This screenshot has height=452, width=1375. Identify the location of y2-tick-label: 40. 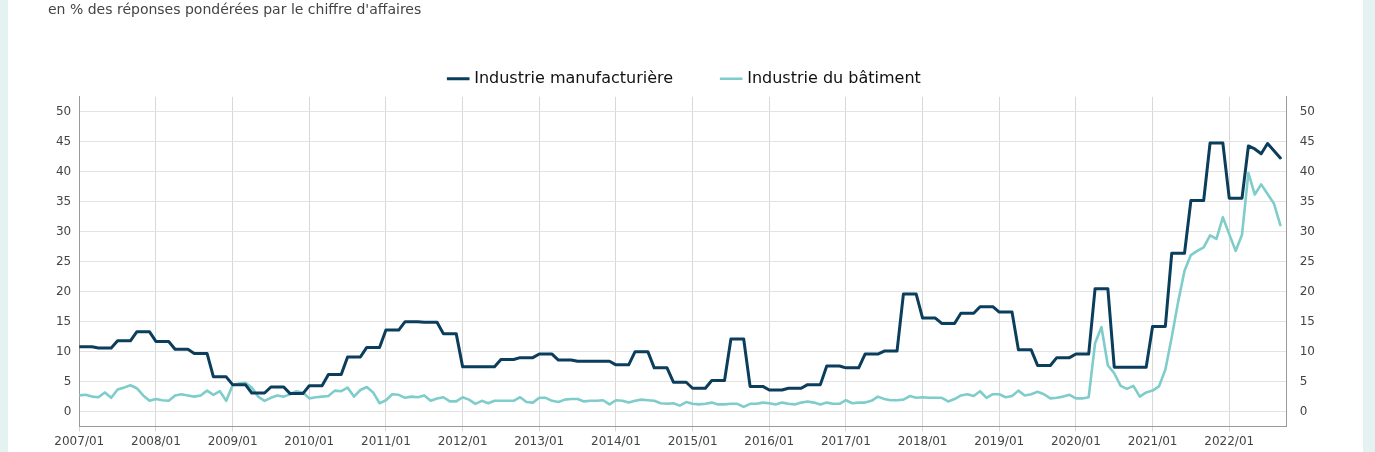
(1307, 170).